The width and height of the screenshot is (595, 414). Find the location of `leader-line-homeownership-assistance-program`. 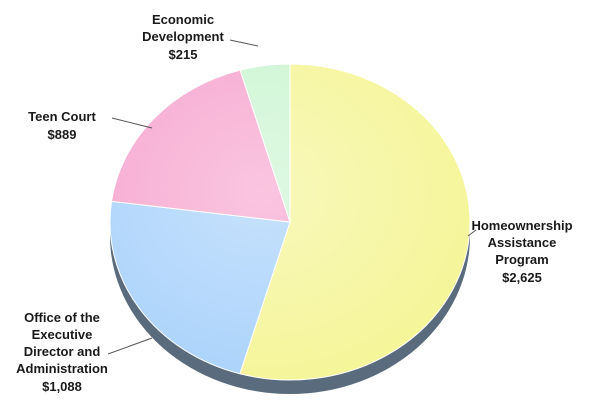

leader-line-homeownership-assistance-program is located at coordinates (472, 233).